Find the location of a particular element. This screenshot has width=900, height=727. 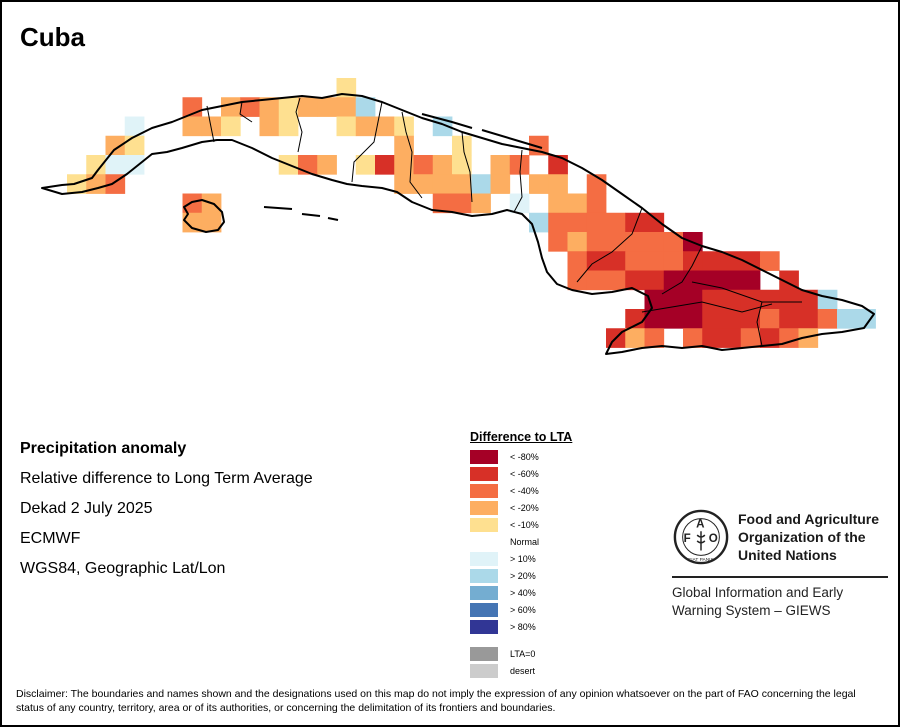

product-description: Relative difference to Long Term Average is located at coordinates (166, 478).